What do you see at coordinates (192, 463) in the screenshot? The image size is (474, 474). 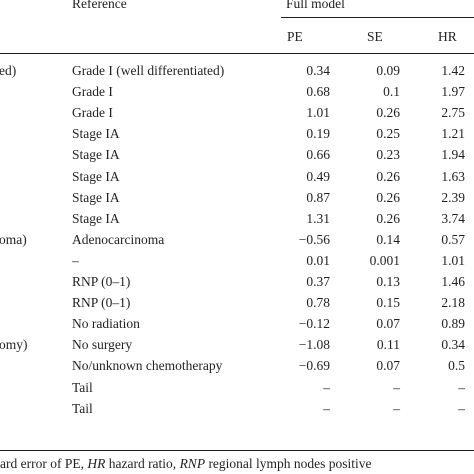 I see `footnote-rnp-abbr: RNP` at bounding box center [192, 463].